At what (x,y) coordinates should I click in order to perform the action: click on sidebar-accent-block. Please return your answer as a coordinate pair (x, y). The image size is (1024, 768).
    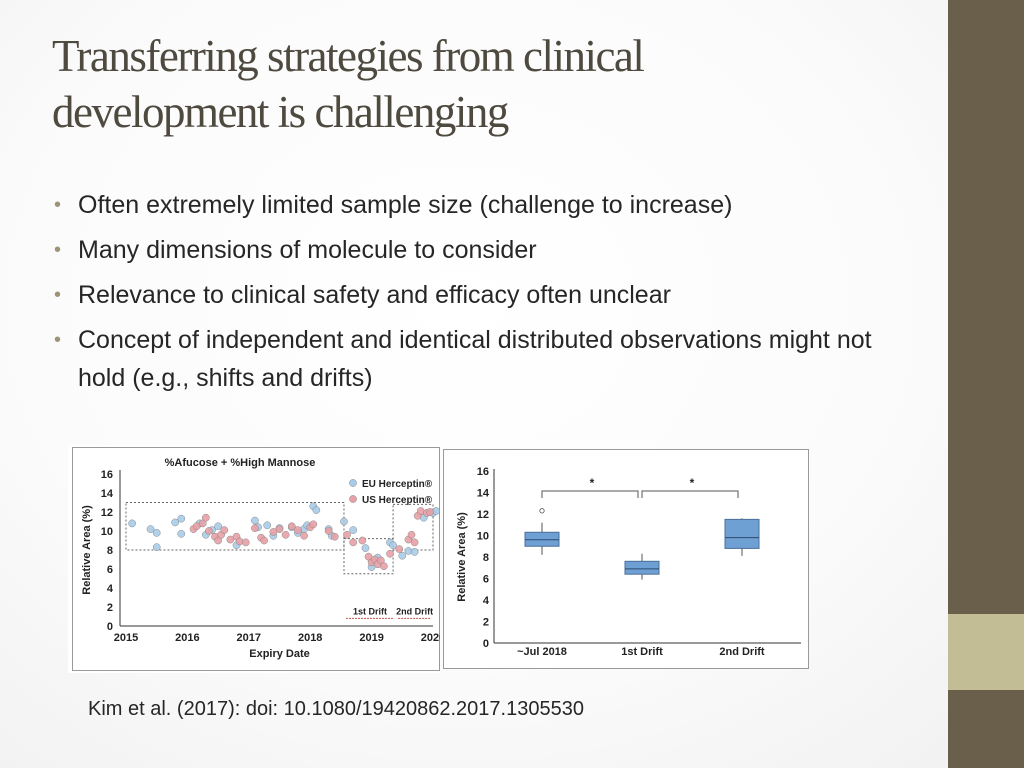
    Looking at the image, I should click on (986, 652).